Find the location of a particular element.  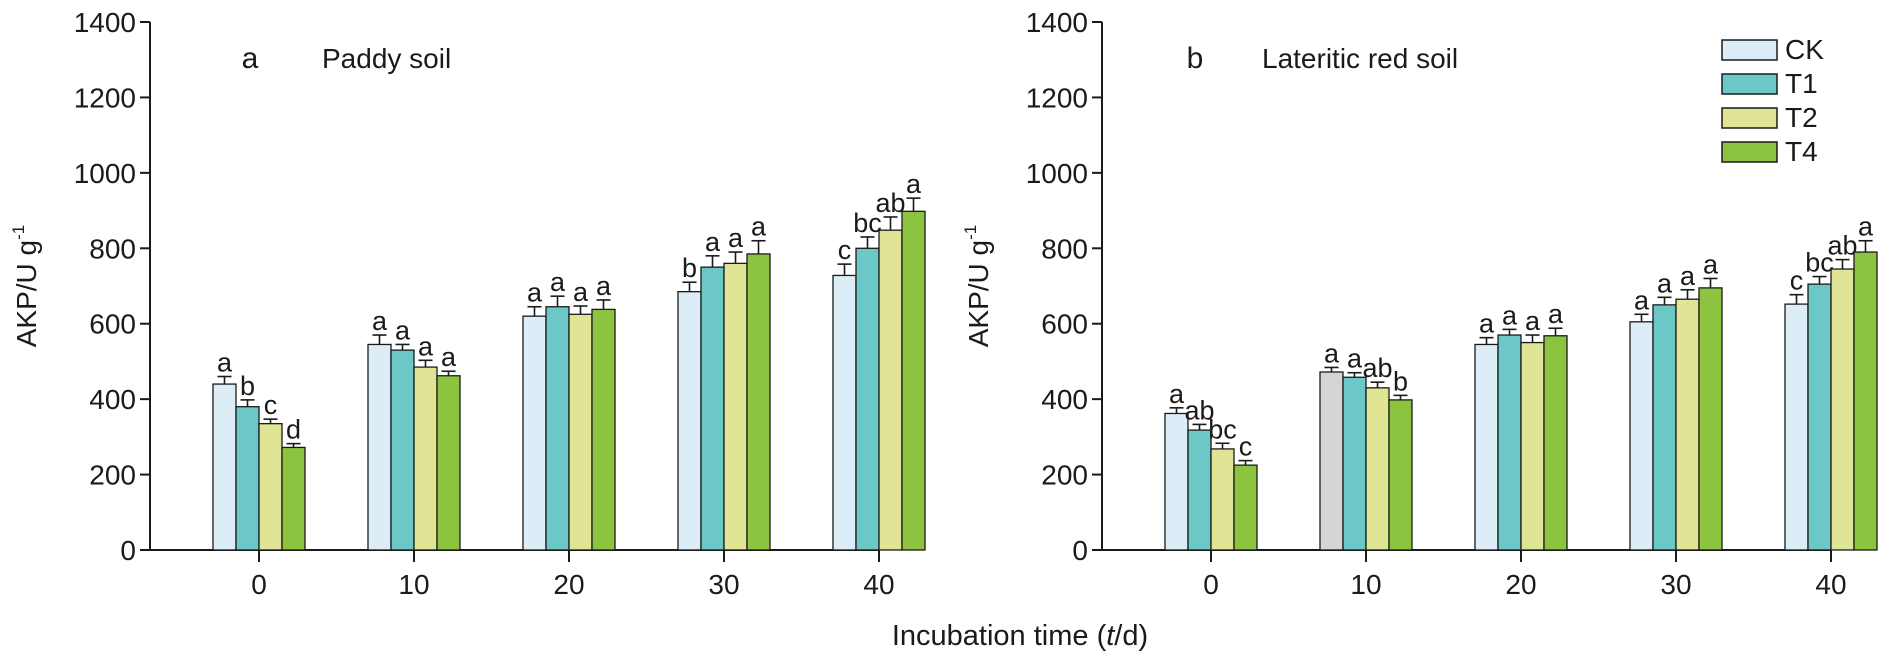

panel-letter: b is located at coordinates (1195, 58).